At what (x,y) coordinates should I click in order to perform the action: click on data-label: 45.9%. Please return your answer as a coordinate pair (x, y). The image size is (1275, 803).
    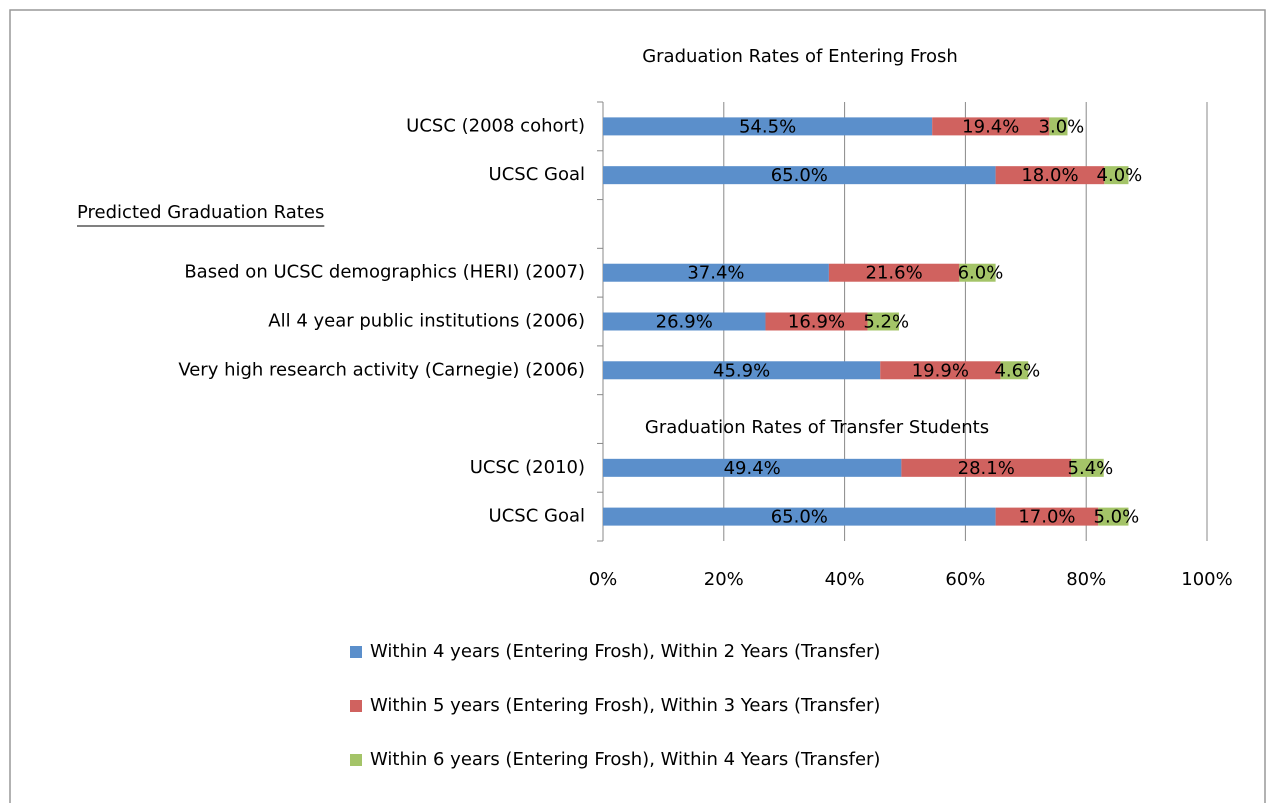
    Looking at the image, I should click on (741, 370).